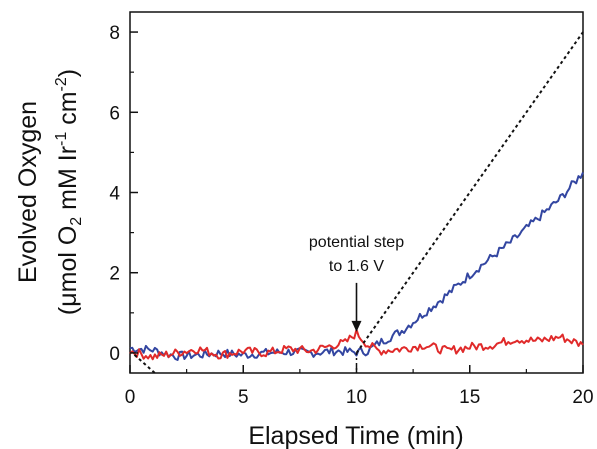 This screenshot has height=449, width=597. Describe the element at coordinates (114, 113) in the screenshot. I see `y-tick-label: 6` at that location.